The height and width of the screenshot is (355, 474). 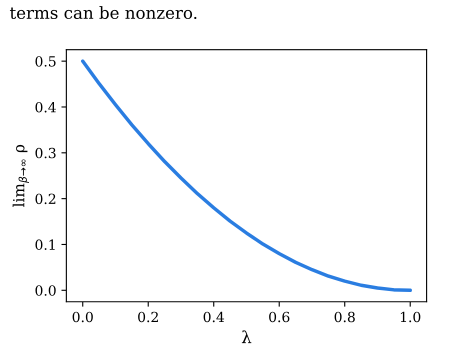 I want to click on y-axis-title: lim$_{β→∞}$ ρ, so click(x=20, y=175).